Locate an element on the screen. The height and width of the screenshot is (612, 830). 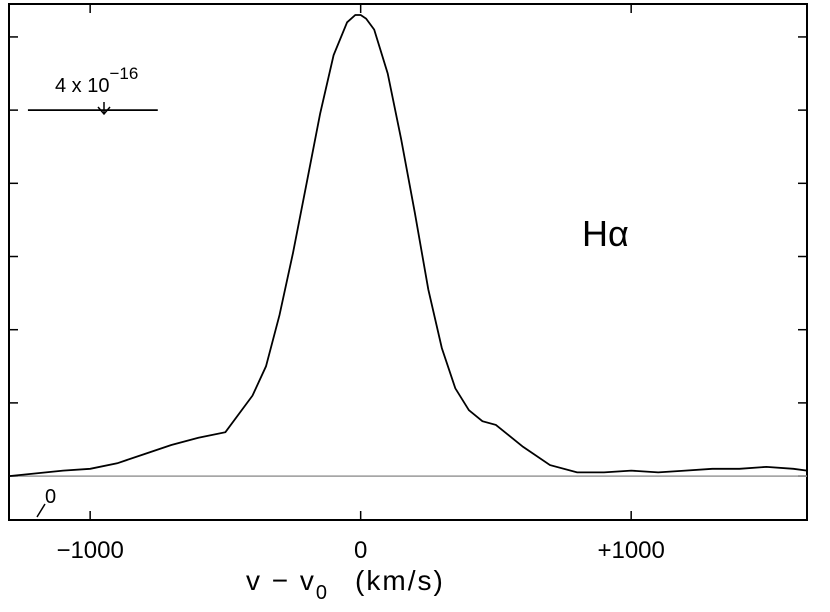
scale-bar-arrow-head is located at coordinates (104, 111).